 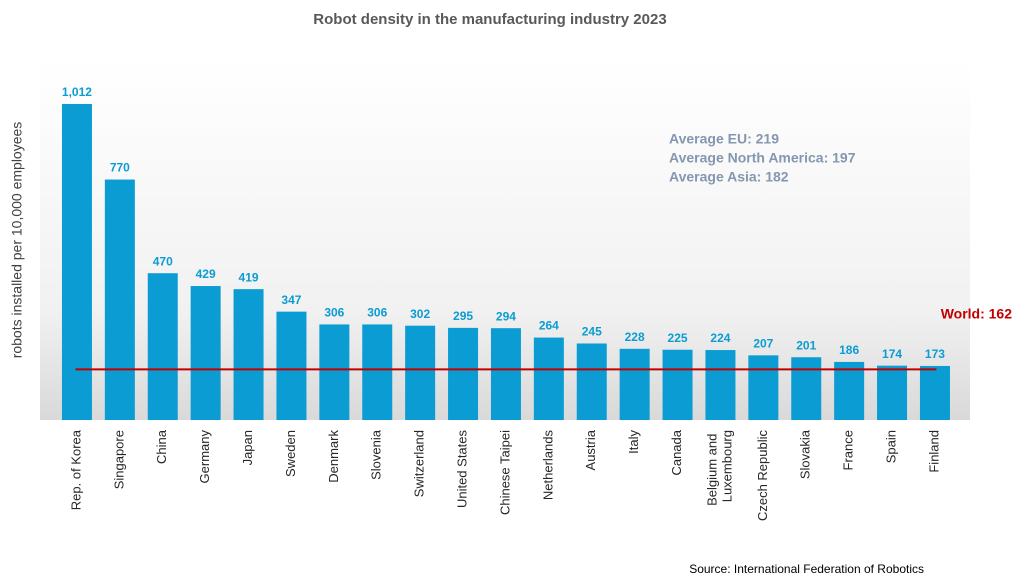 I want to click on x-tick-label: United States, so click(x=461, y=469).